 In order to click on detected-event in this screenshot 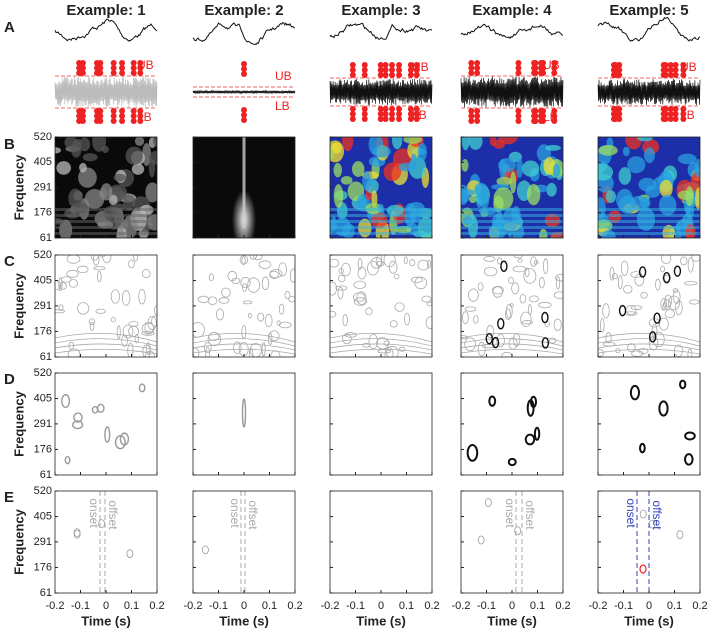, I will do `click(643, 569)`.